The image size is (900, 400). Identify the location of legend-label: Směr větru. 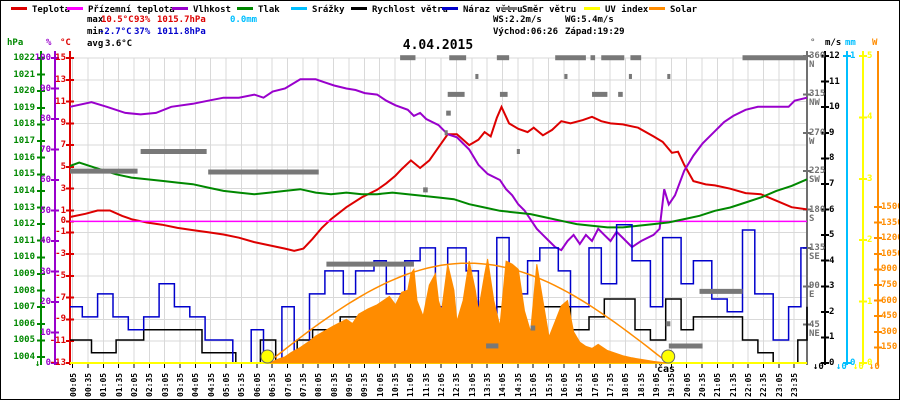
(549, 10).